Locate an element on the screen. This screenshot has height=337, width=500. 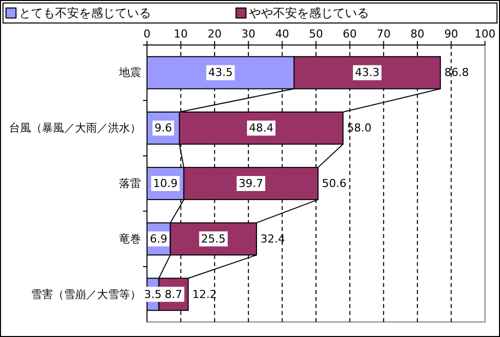
legend-label: やや不安を感じている is located at coordinates (309, 13).